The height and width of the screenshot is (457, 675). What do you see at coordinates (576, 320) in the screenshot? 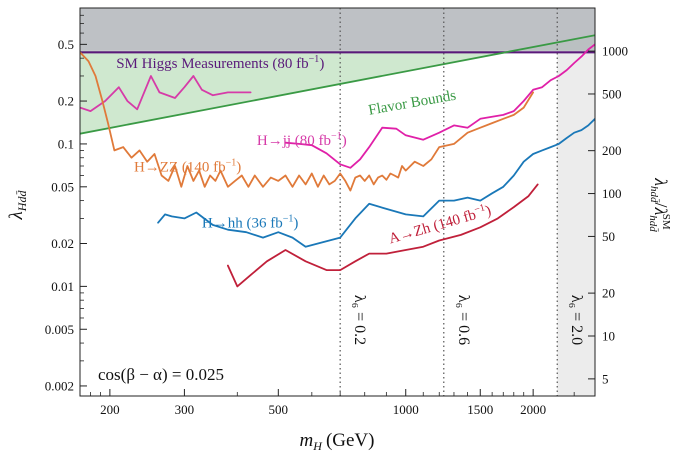
I see `lambda6-label: λ₆ = 2.0` at bounding box center [576, 320].